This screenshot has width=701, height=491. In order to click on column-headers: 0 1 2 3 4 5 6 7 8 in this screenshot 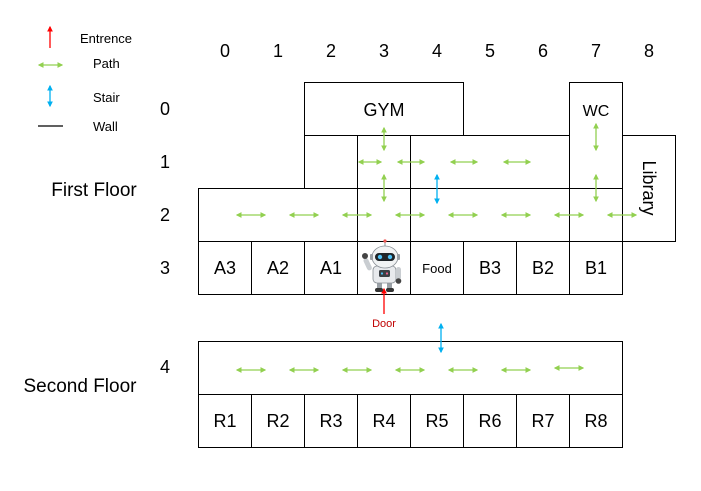, I will do `click(437, 51)`.